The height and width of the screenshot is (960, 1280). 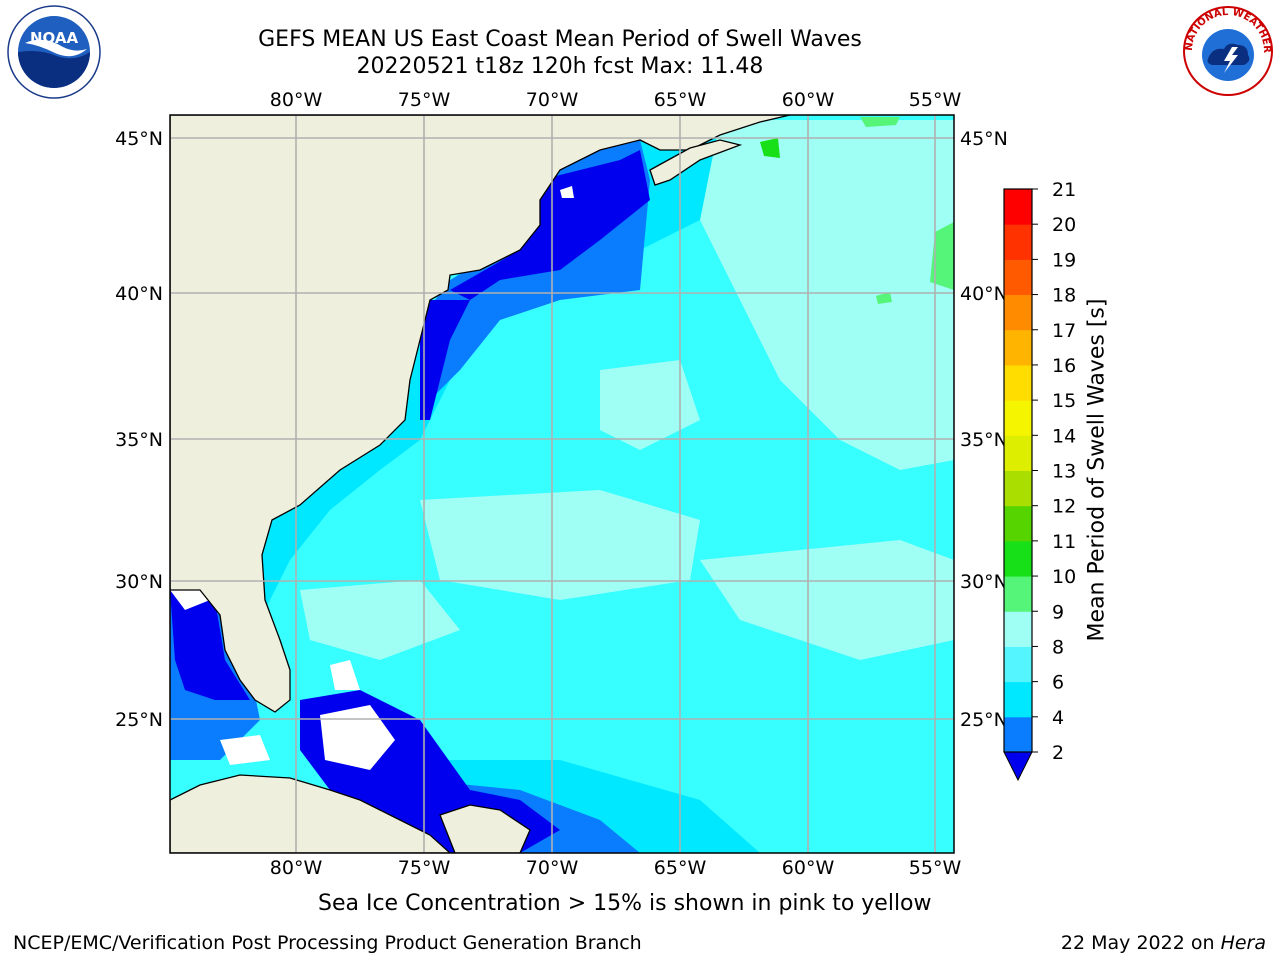 I want to click on colorbar-tick-label: 17, so click(x=1064, y=331).